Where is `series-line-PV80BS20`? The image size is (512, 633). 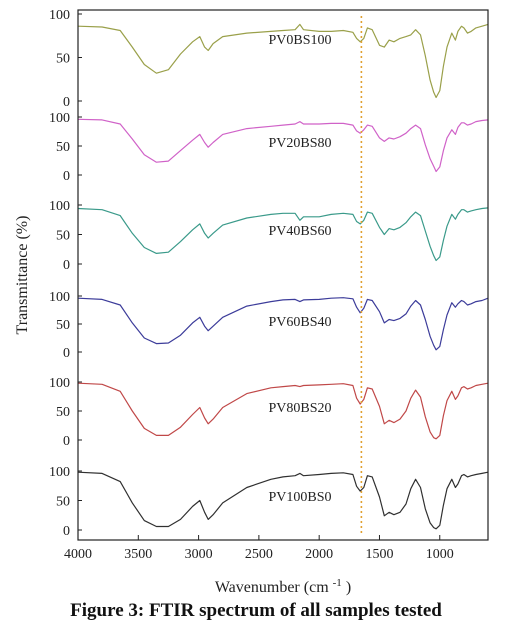
series-line-PV80BS20 is located at coordinates (283, 411).